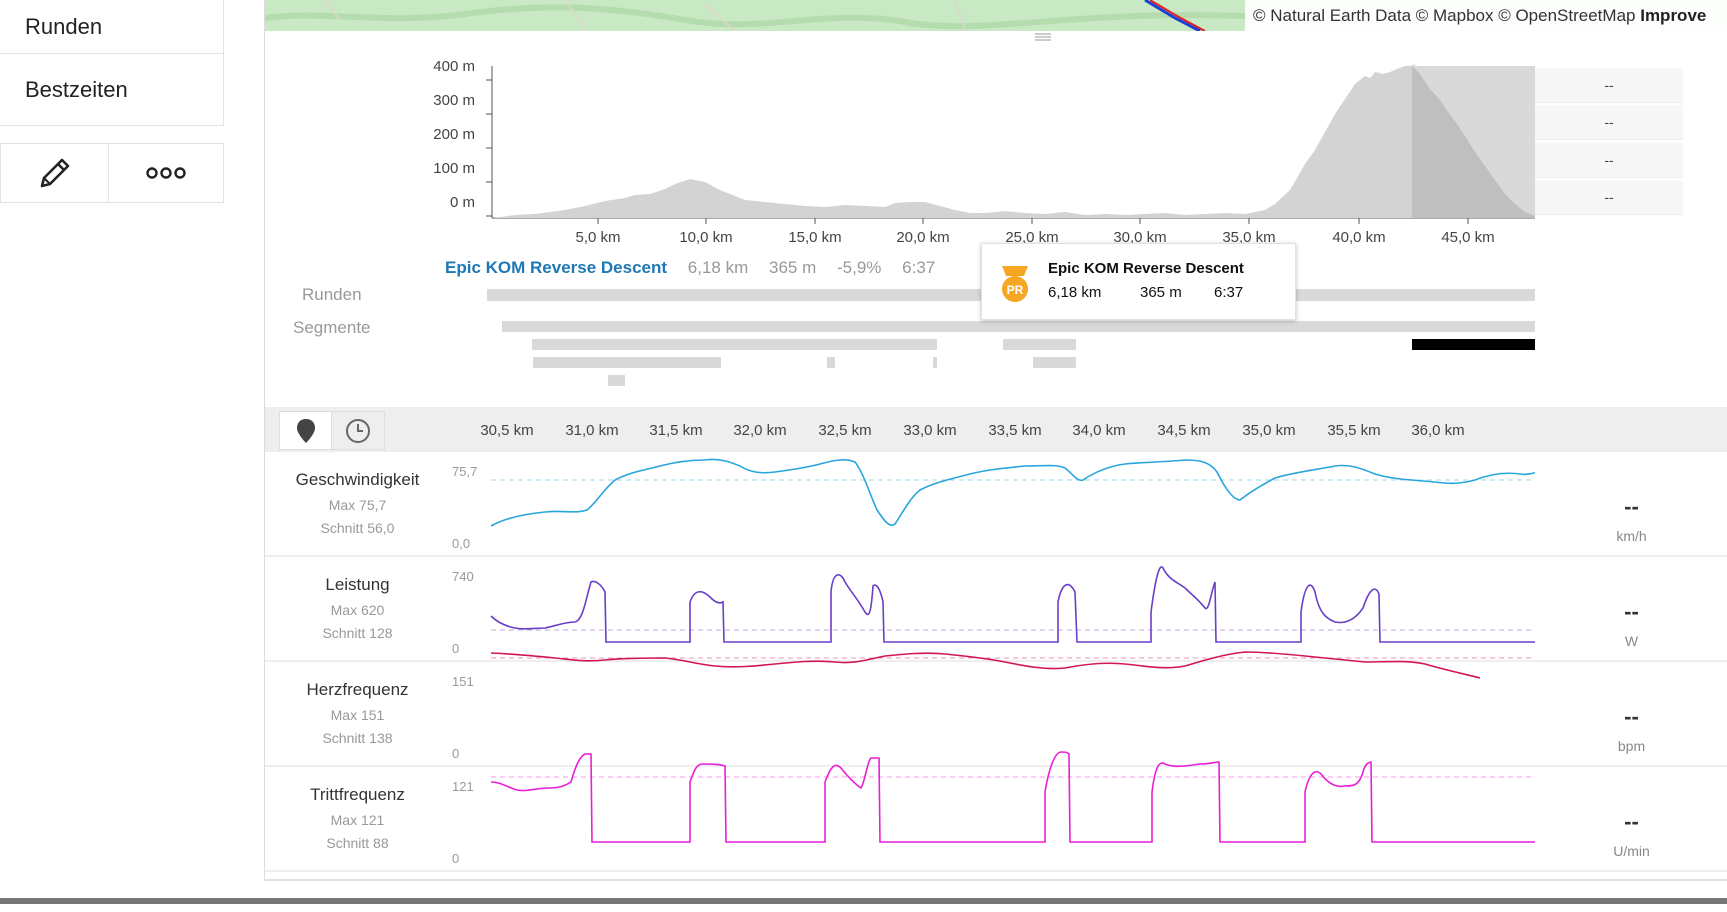 The width and height of the screenshot is (1727, 912). I want to click on more-icon, so click(166, 173).